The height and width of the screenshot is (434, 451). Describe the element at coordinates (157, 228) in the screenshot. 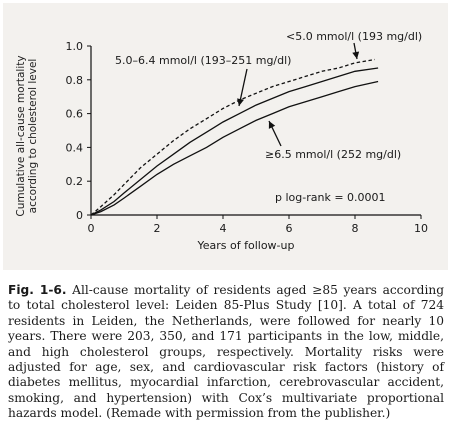

I see `x-tick-label: 2` at that location.